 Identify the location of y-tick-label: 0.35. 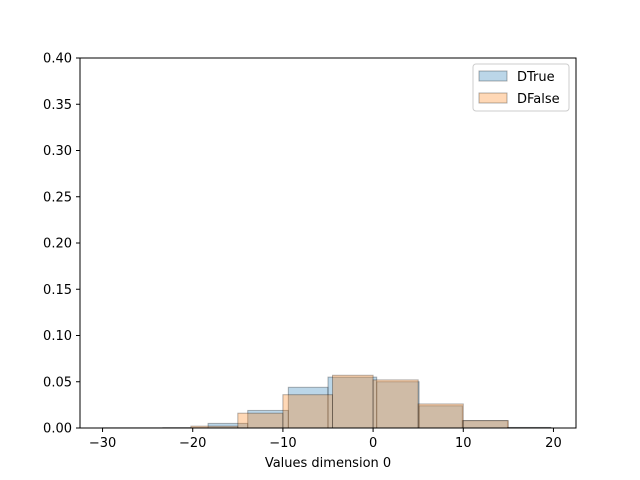
(57, 105).